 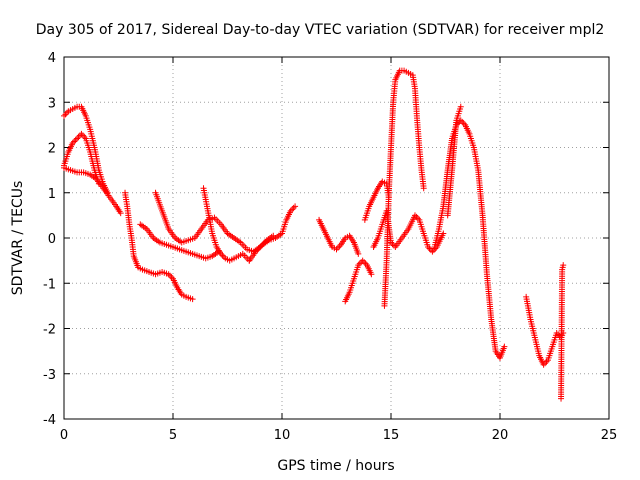 What do you see at coordinates (64, 435) in the screenshot?
I see `x-tick-label: 0` at bounding box center [64, 435].